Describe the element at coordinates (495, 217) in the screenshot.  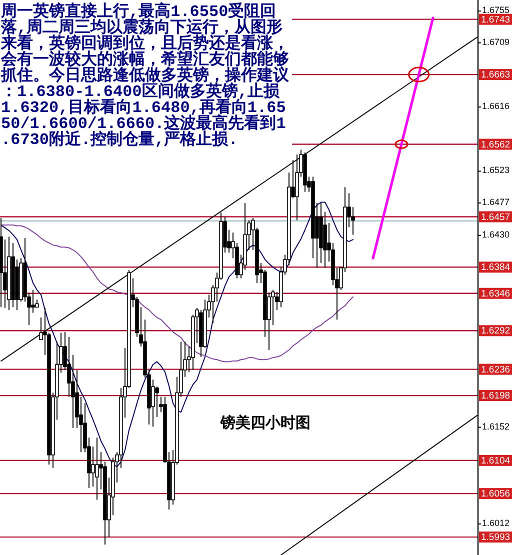
I see `ref-label: 1.6457` at that location.